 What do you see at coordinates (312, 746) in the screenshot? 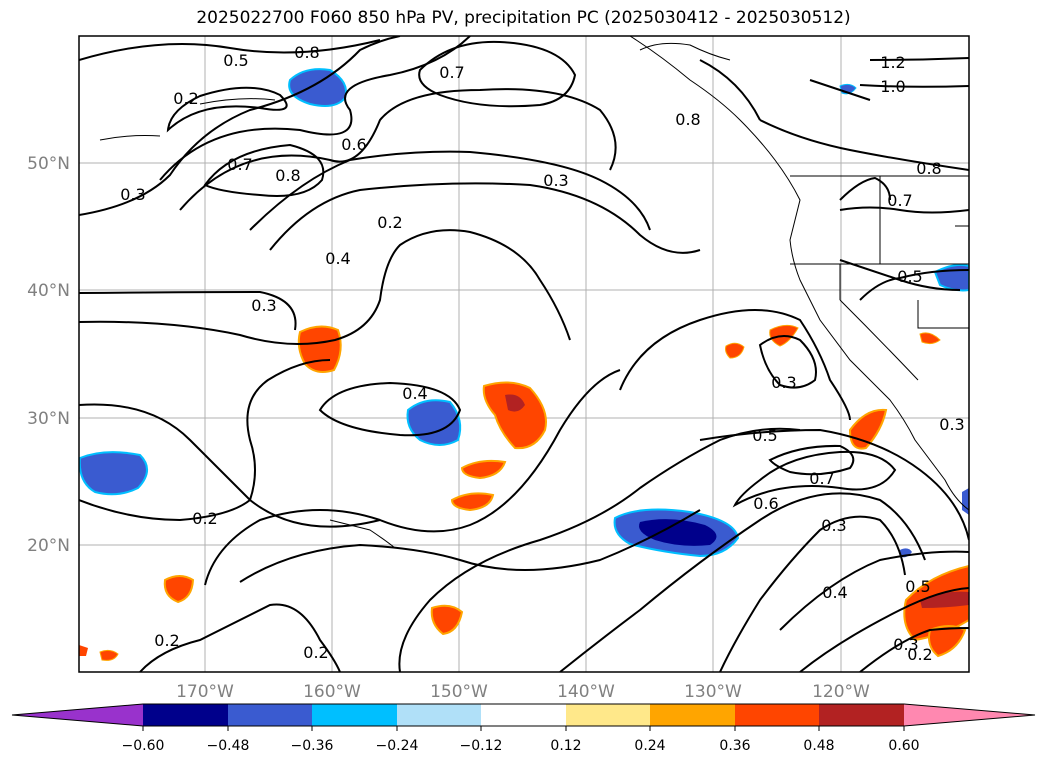
I see `colorbar-tick-label: −0.36` at bounding box center [312, 746].